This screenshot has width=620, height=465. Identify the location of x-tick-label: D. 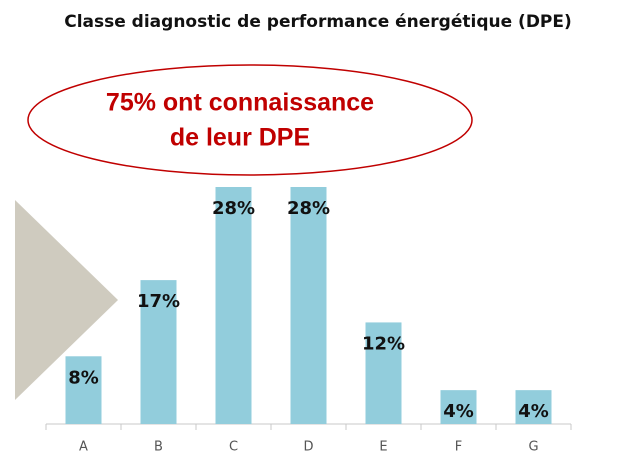
(308, 447).